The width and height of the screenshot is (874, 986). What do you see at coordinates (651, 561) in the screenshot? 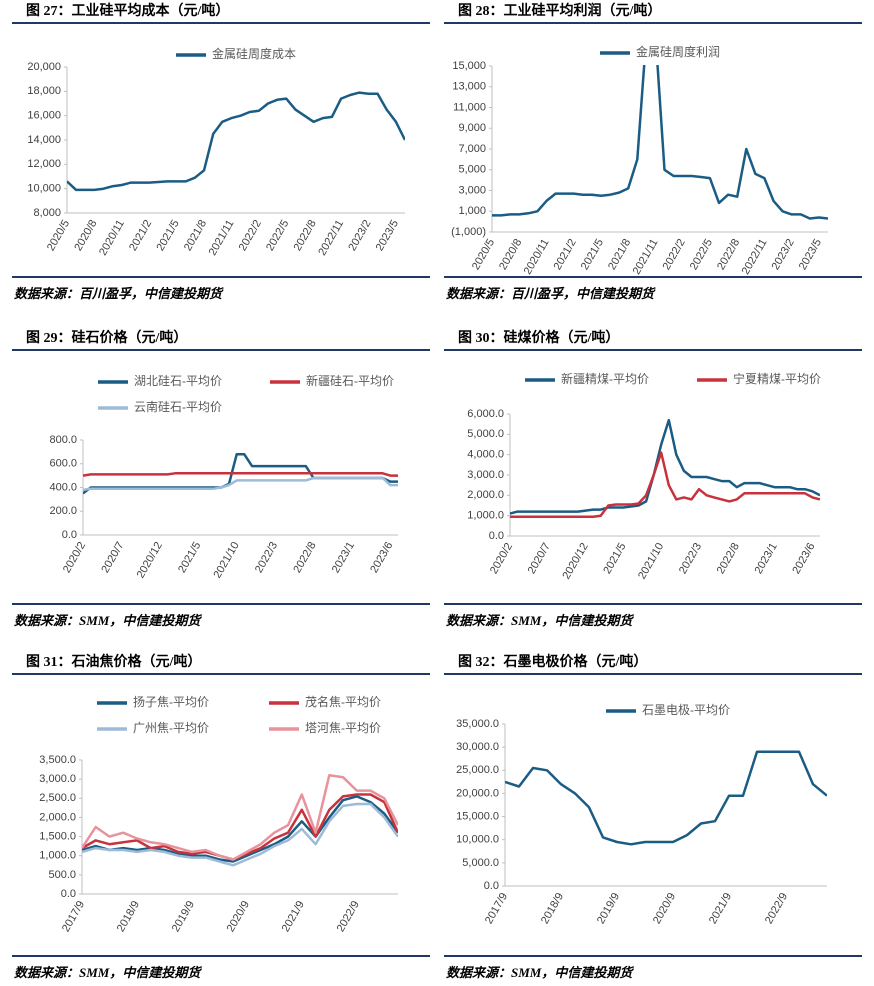
I see `x-tick-label: 2021/10` at bounding box center [651, 561].